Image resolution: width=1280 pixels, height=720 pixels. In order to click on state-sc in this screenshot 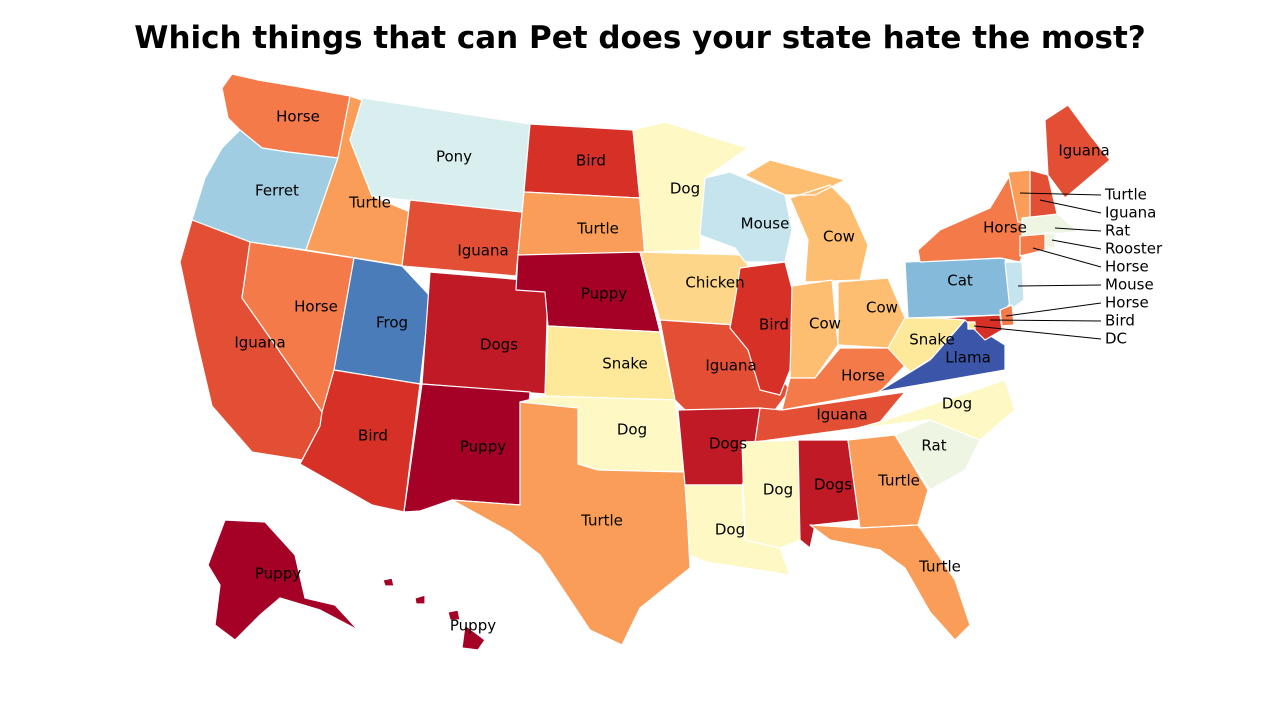, I will do `click(937, 455)`.